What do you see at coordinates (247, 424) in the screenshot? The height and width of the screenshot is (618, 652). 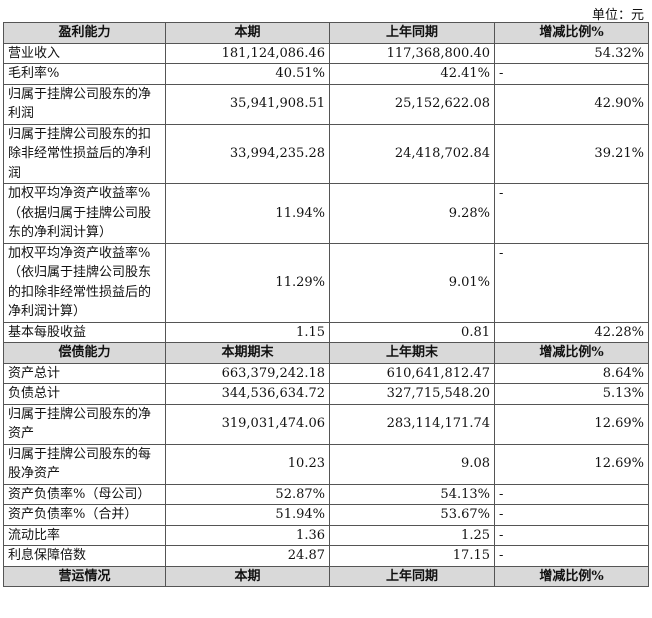 I see `current-value: 319,031,474.06` at bounding box center [247, 424].